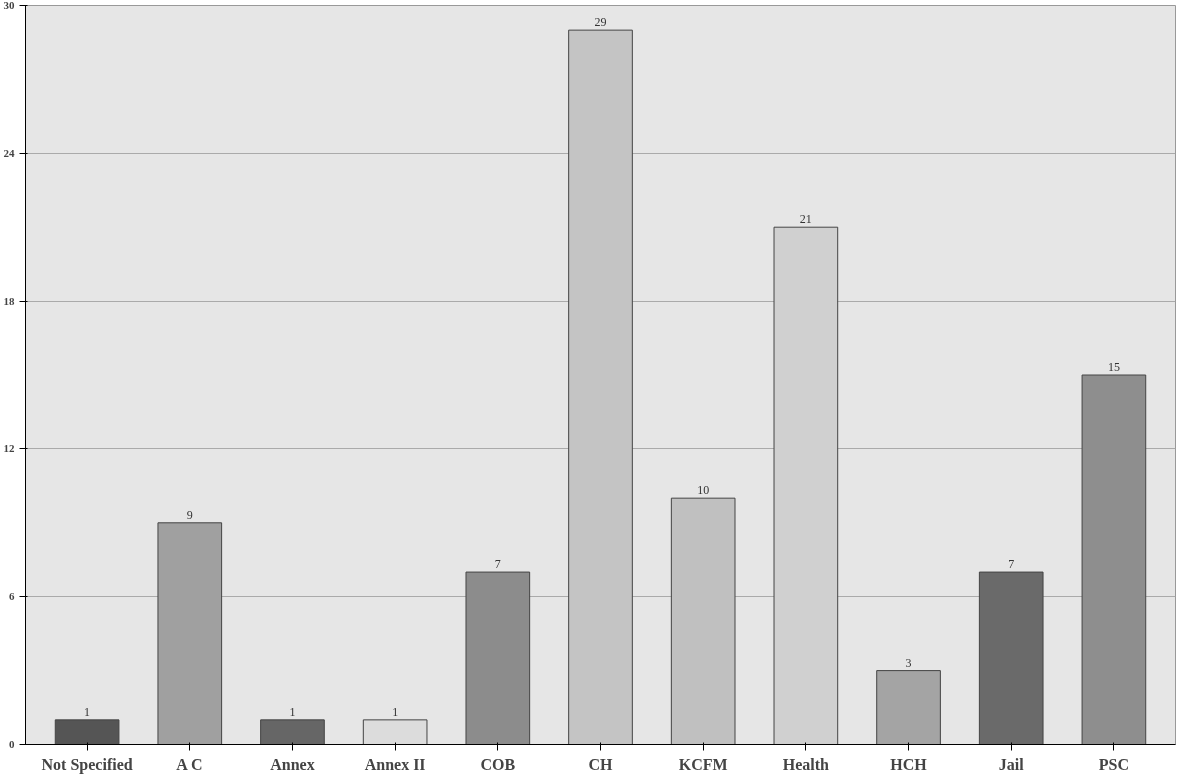 This screenshot has height=782, width=1186. I want to click on data-label: 15, so click(1113, 367).